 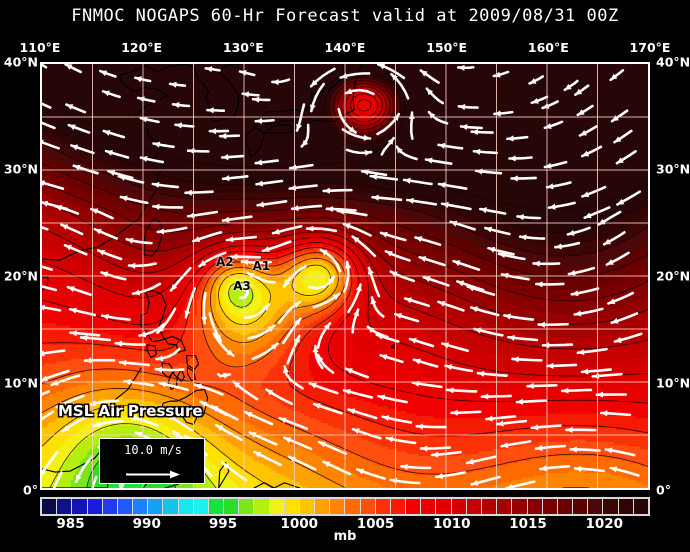 What do you see at coordinates (650, 47) in the screenshot?
I see `lon-tick-170: 170°E` at bounding box center [650, 47].